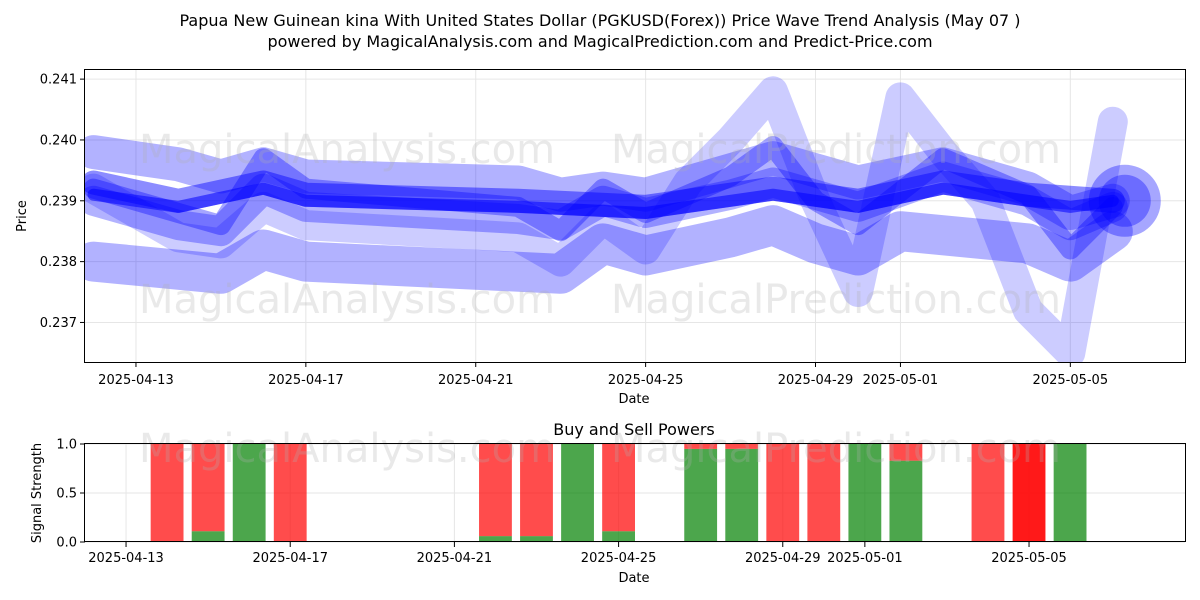 This screenshot has height=600, width=1200. What do you see at coordinates (646, 380) in the screenshot?
I see `price-x-tick-label: 2025-04-25` at bounding box center [646, 380].